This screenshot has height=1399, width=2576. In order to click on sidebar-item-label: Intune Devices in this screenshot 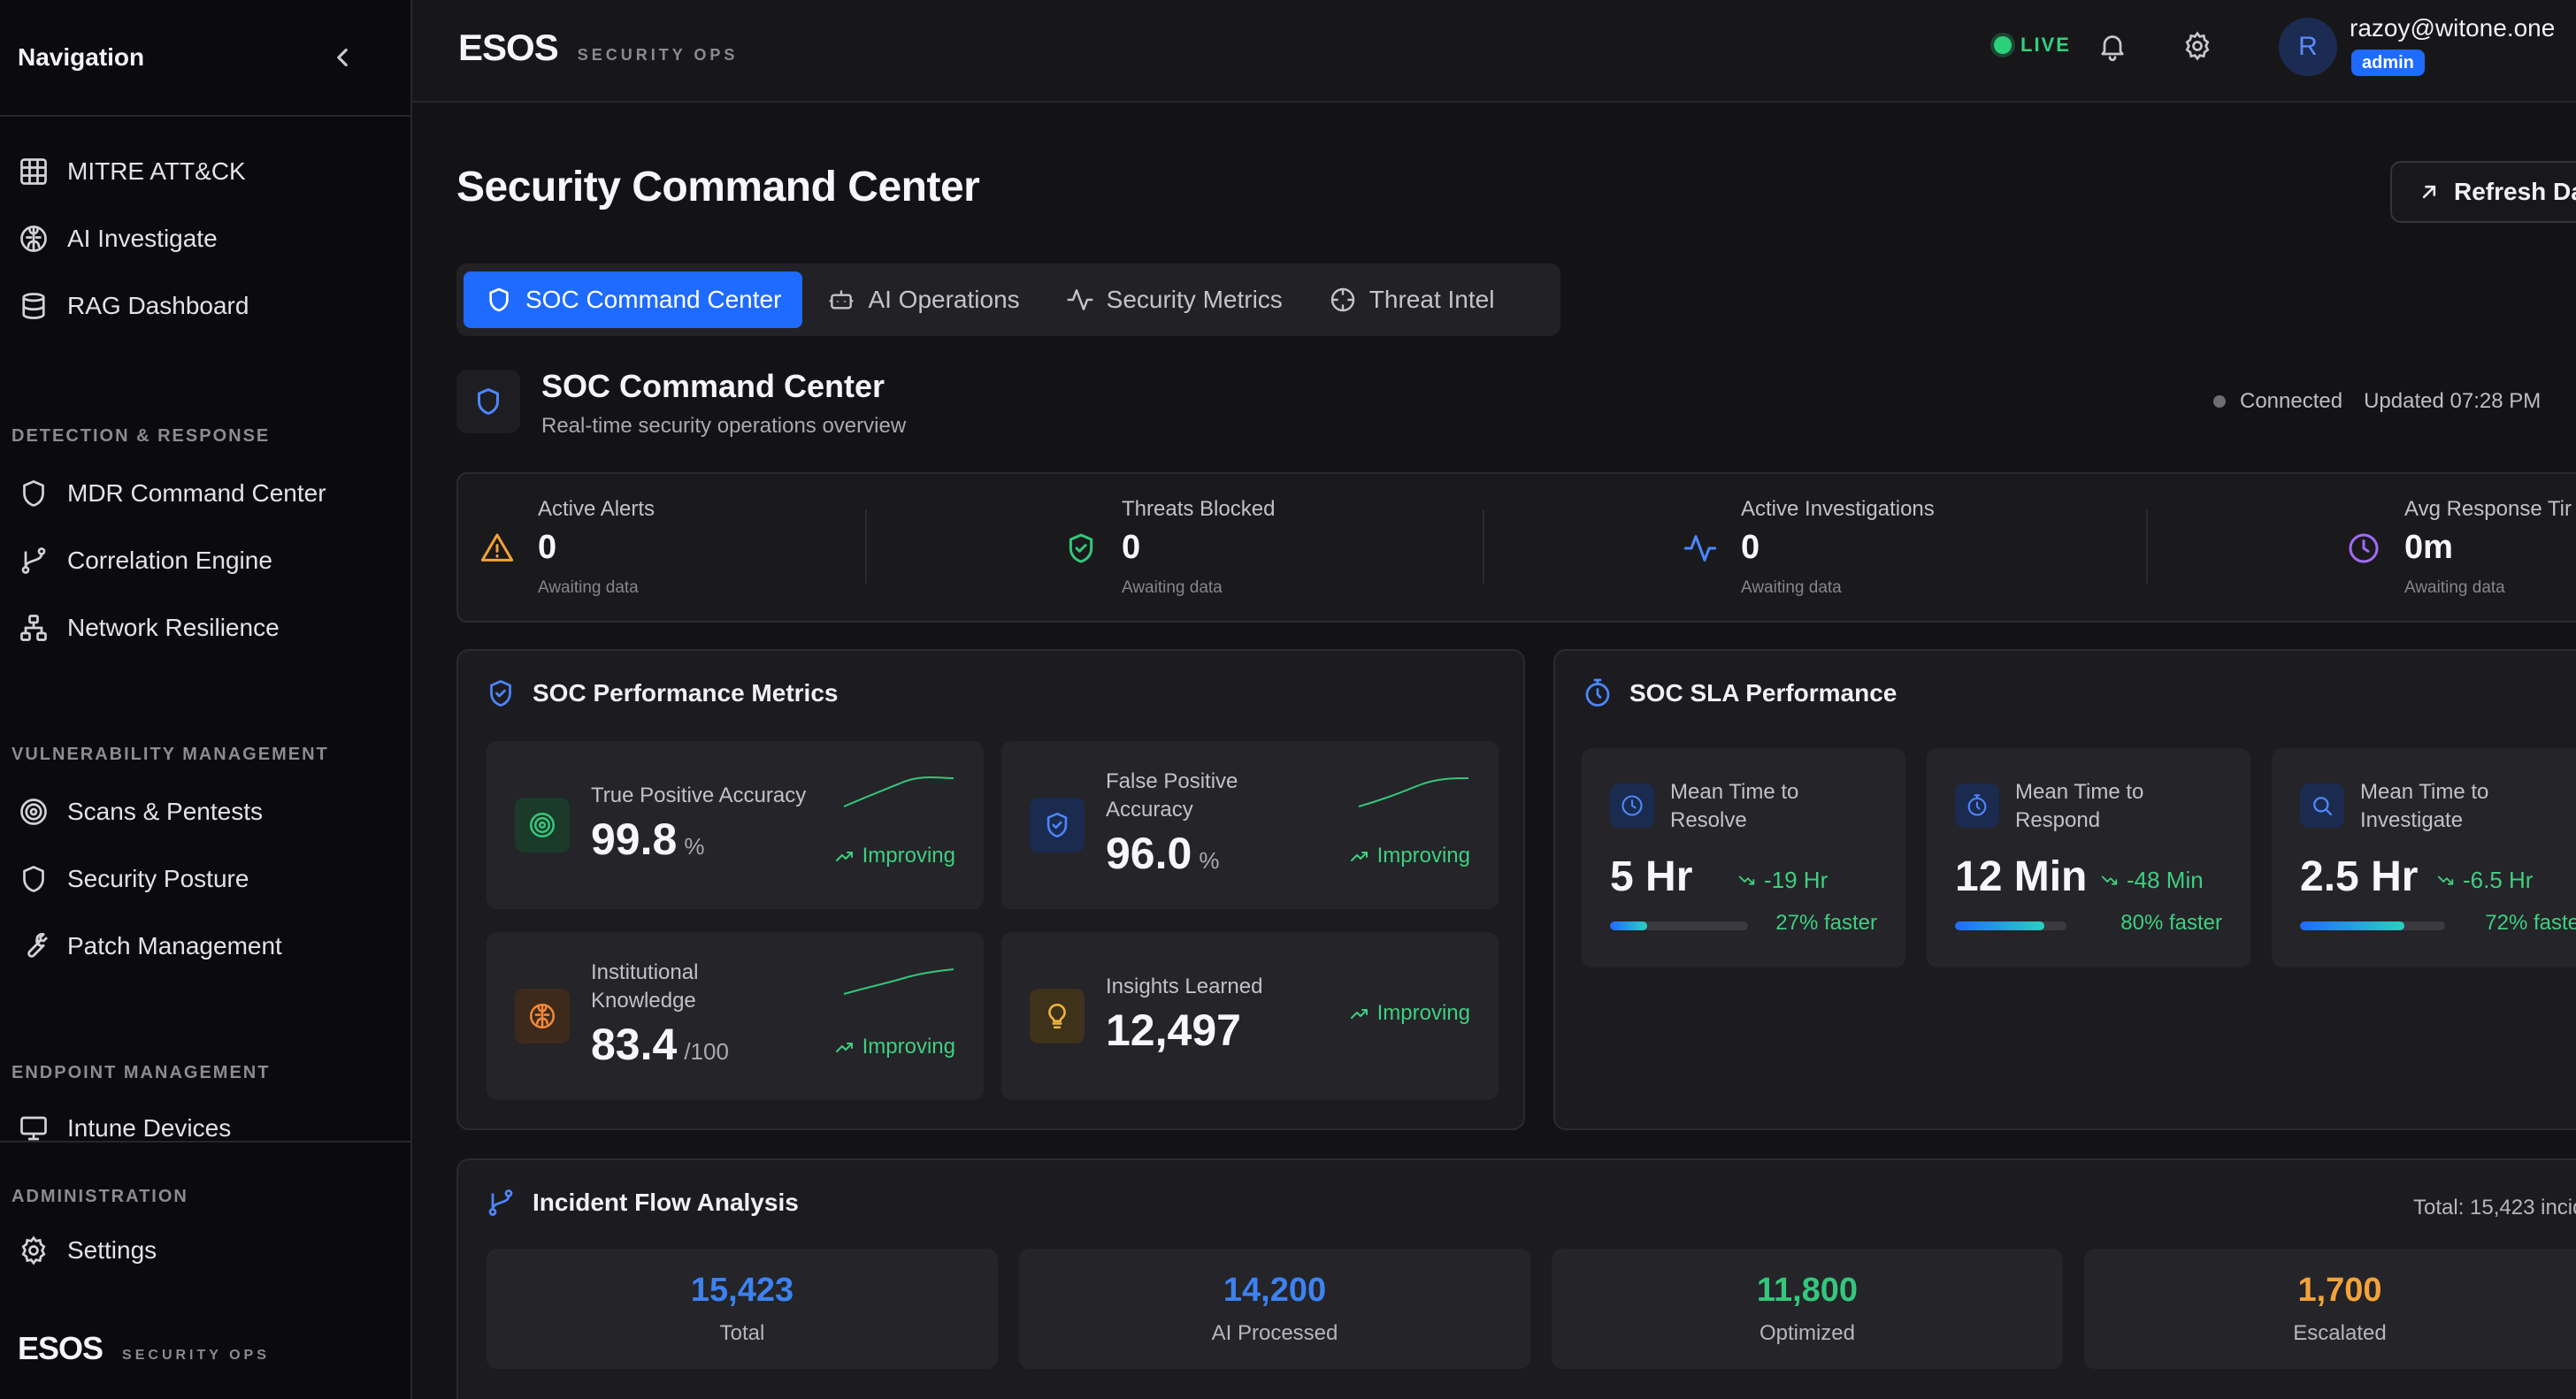, I will do `click(149, 1127)`.